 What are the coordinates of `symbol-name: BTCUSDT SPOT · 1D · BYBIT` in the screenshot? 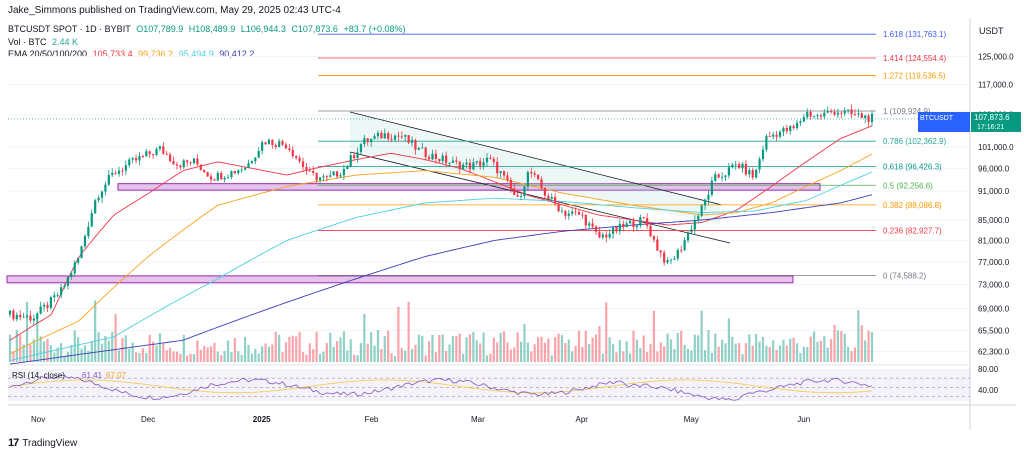 It's located at (69, 29).